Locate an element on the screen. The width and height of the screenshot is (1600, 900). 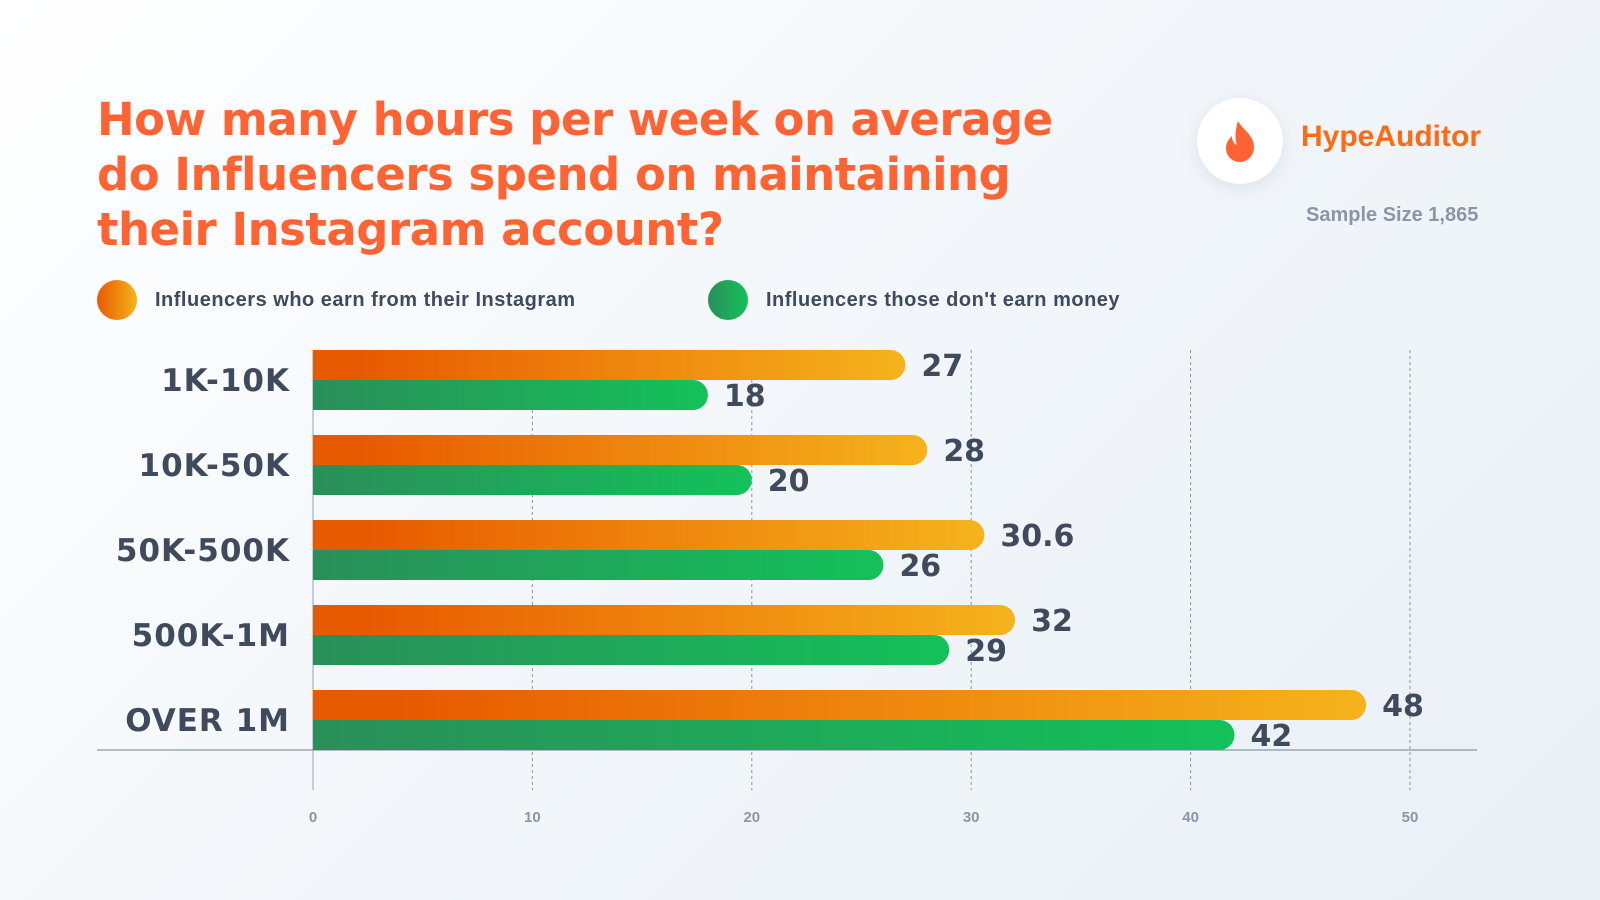
brand-logo is located at coordinates (1240, 141).